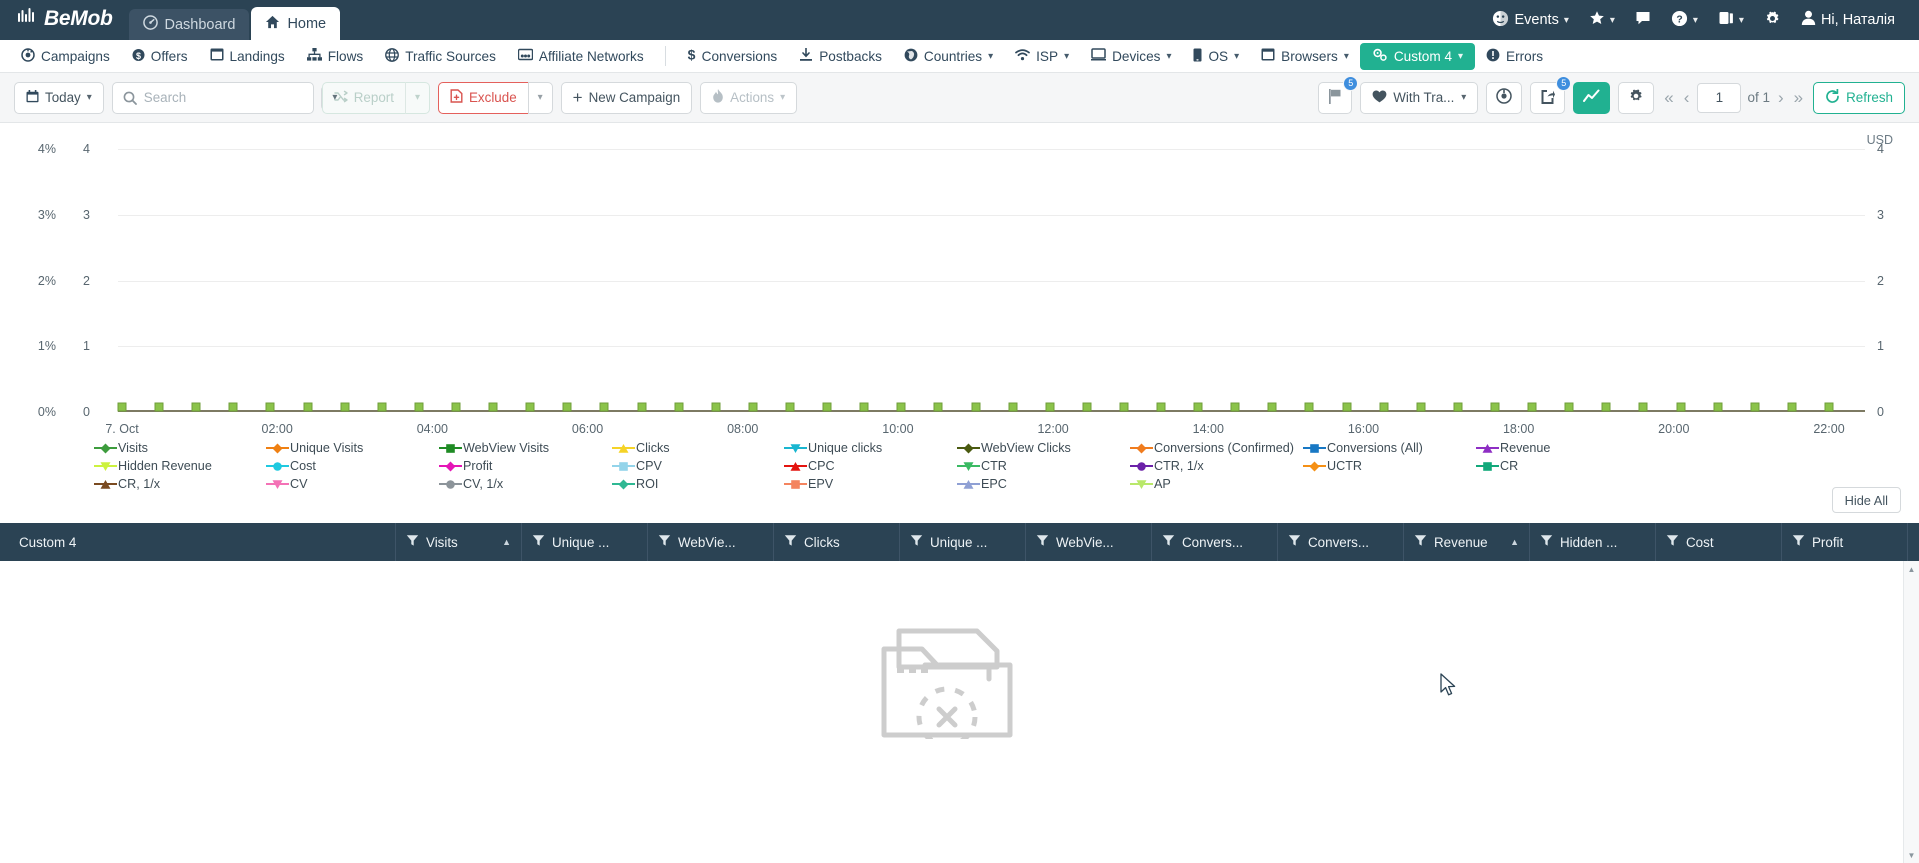 The image size is (1919, 863). What do you see at coordinates (732, 56) in the screenshot?
I see `nav-item-conversions: $ Conversions` at bounding box center [732, 56].